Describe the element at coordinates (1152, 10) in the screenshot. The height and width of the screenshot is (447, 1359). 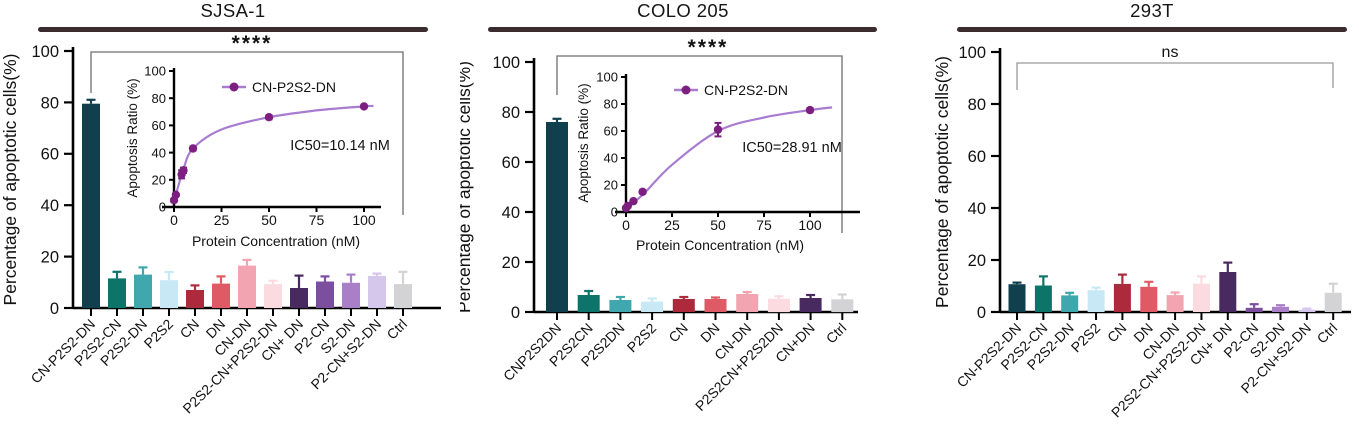
I see `panel-title: 293T` at that location.